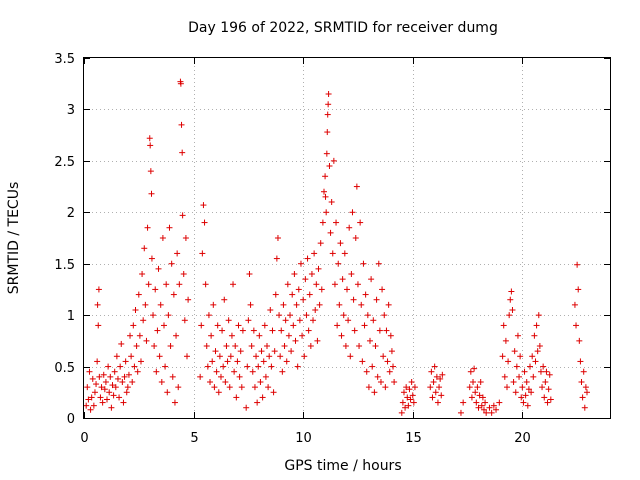  I want to click on x-tick-label: 10, so click(303, 438).